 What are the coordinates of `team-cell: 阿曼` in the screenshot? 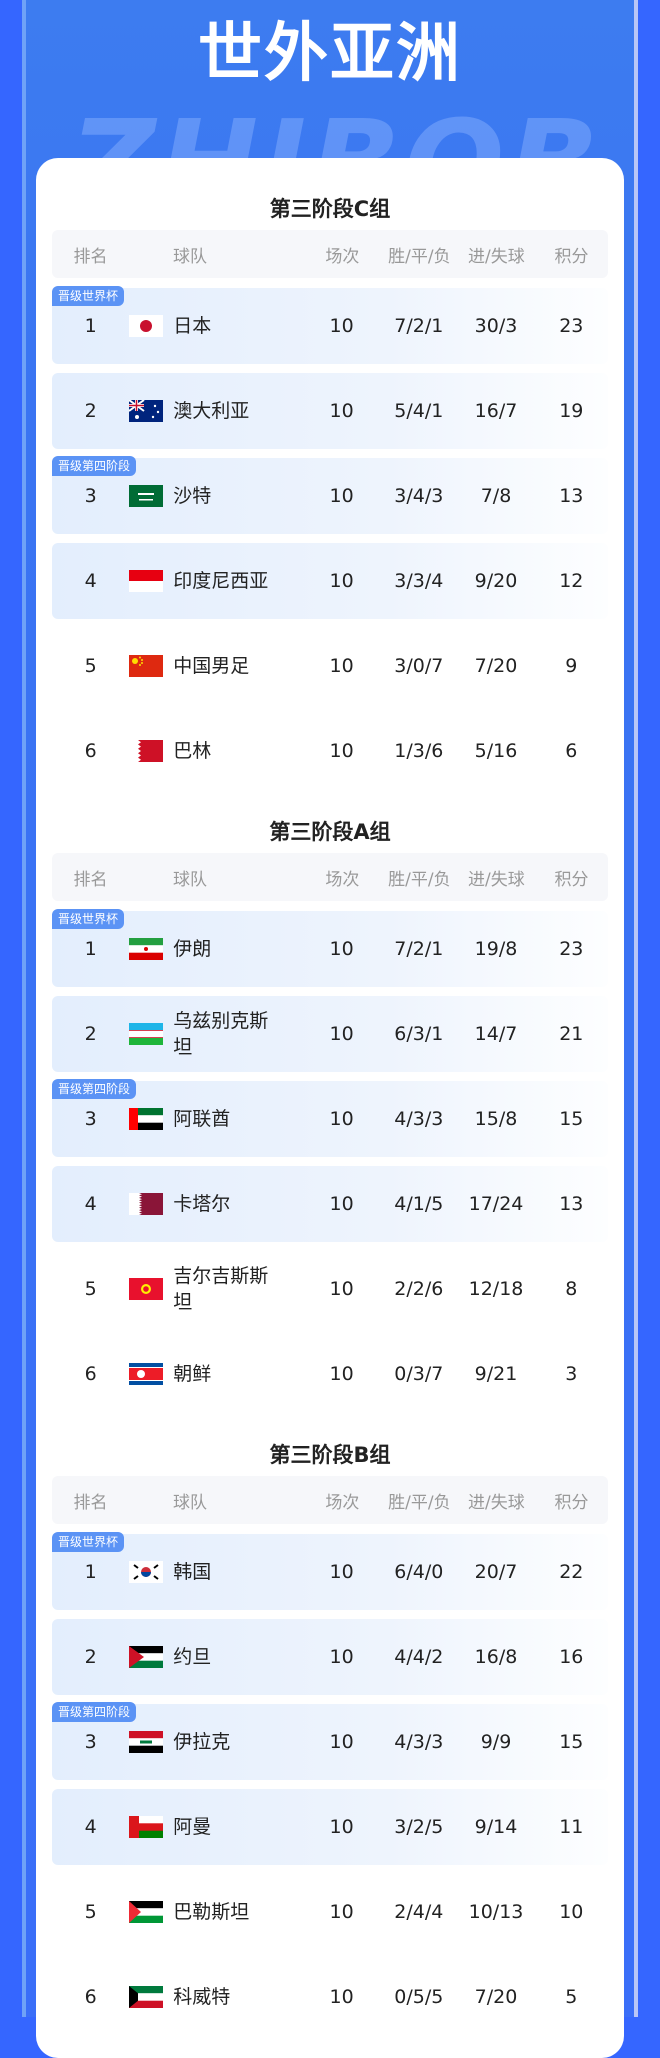 It's located at (216, 1827).